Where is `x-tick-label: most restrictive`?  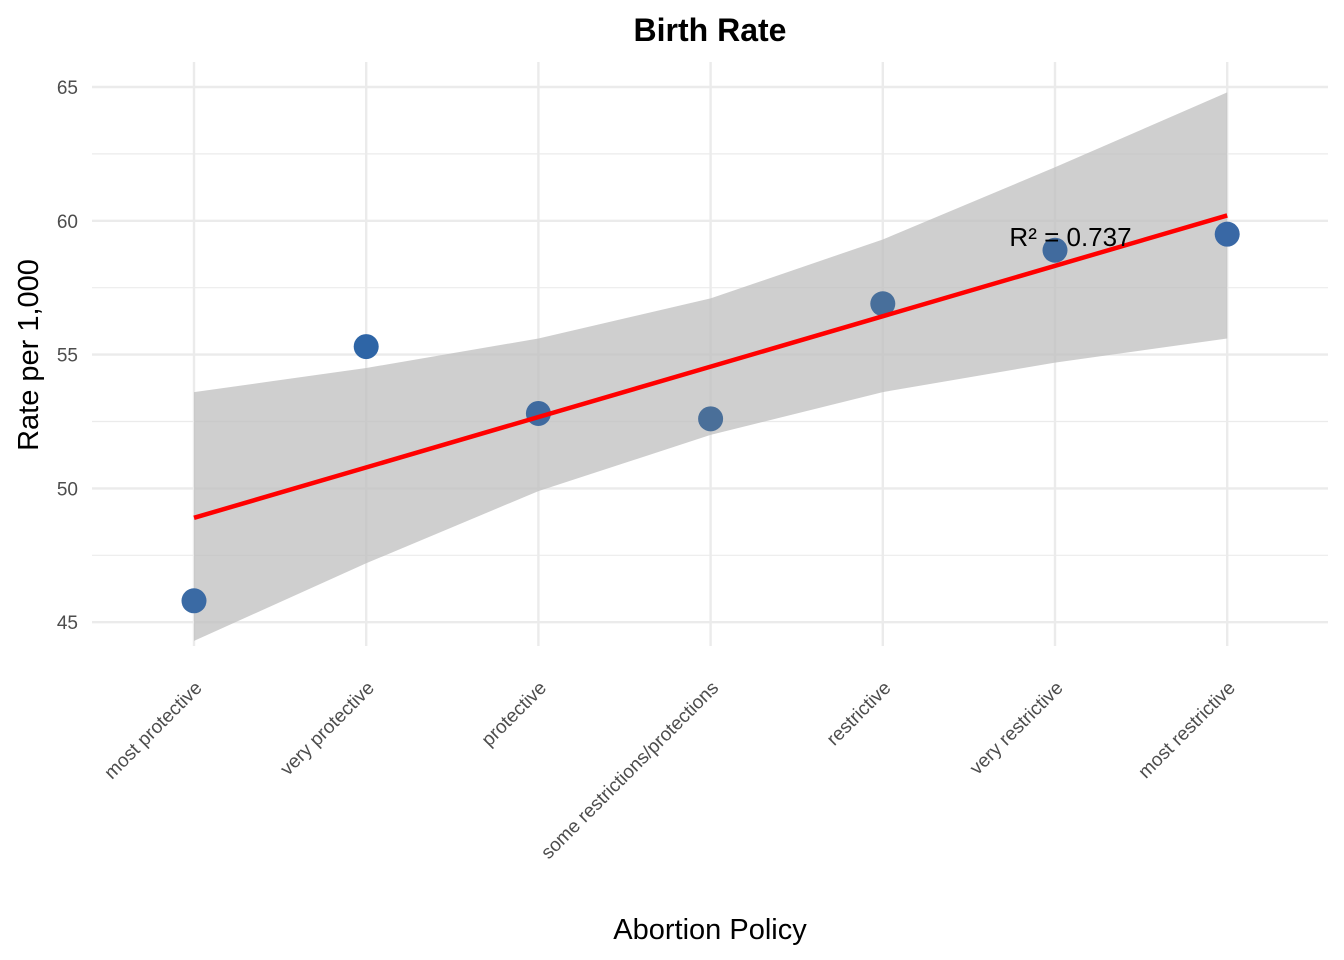 x-tick-label: most restrictive is located at coordinates (1187, 730).